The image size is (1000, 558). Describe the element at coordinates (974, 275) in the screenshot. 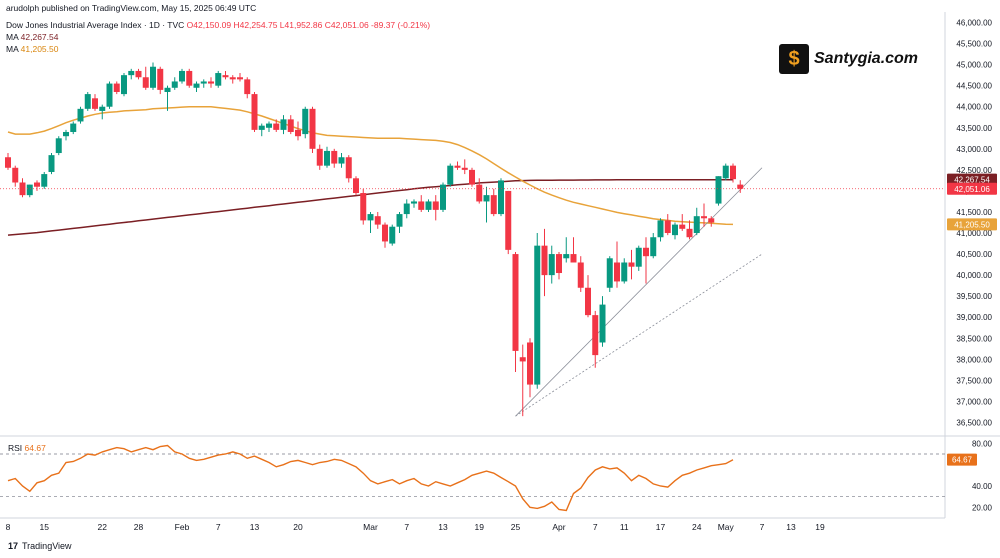

I see `price-tick-label: 40,000.00` at that location.